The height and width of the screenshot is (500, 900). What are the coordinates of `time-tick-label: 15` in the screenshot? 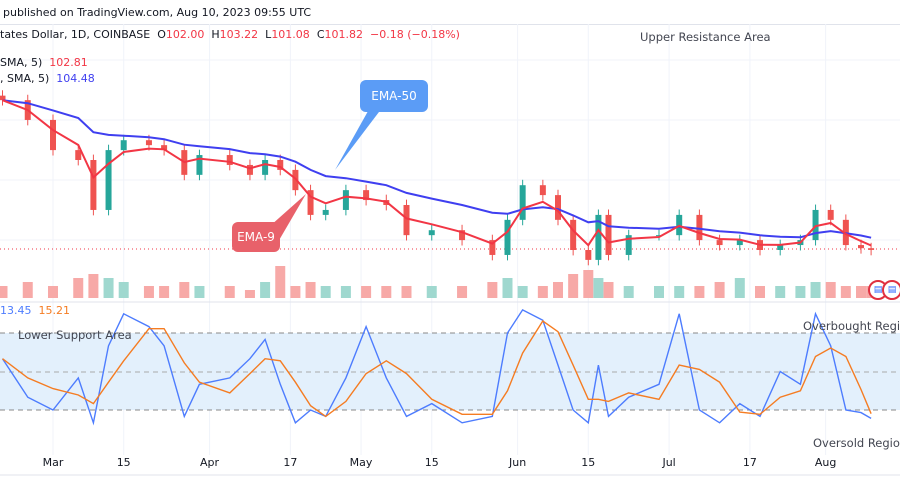 It's located at (432, 462).